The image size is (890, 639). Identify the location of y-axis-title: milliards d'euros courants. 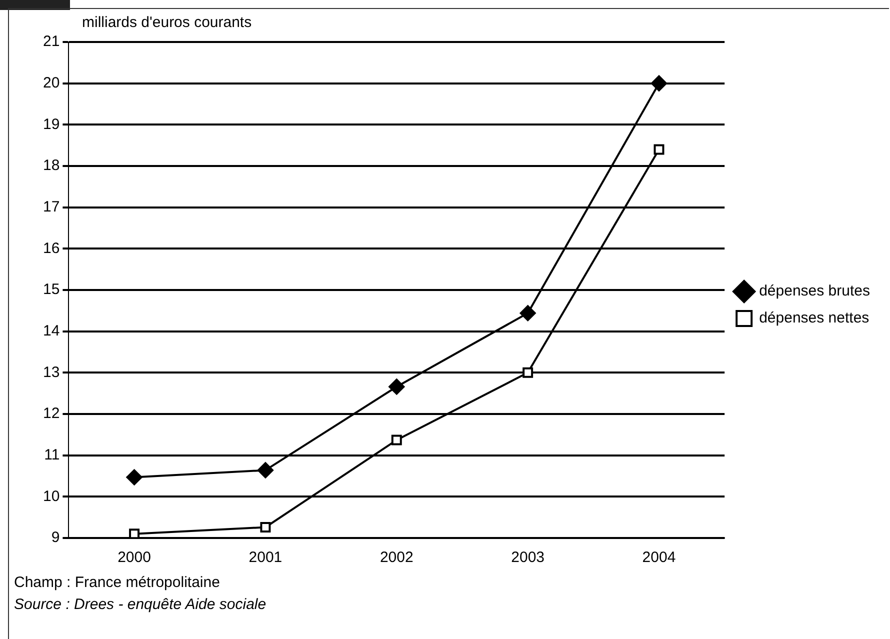
(167, 22).